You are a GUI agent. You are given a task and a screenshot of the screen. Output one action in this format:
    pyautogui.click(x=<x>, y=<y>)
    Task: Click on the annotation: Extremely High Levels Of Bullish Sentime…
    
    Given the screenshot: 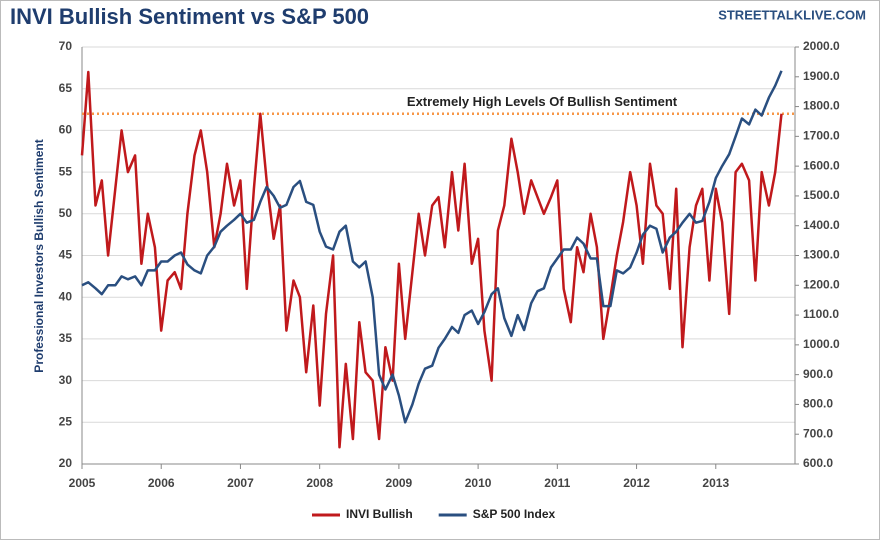 What is the action you would take?
    pyautogui.click(x=542, y=101)
    